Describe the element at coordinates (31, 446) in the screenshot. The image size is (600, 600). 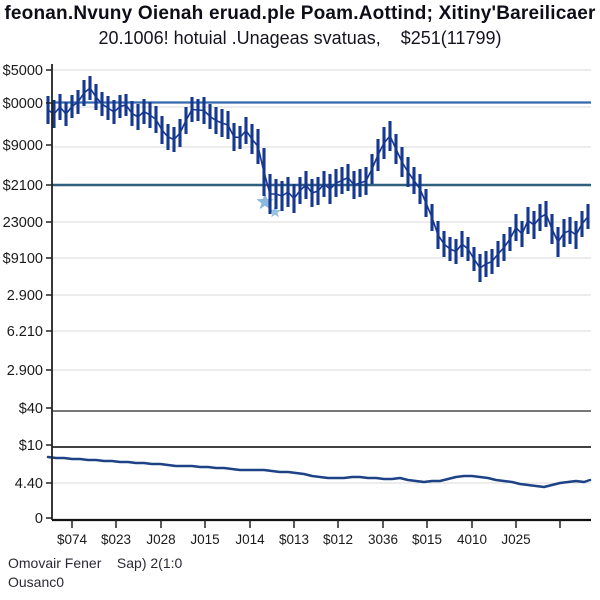
I see `y-tick-label: $10` at that location.